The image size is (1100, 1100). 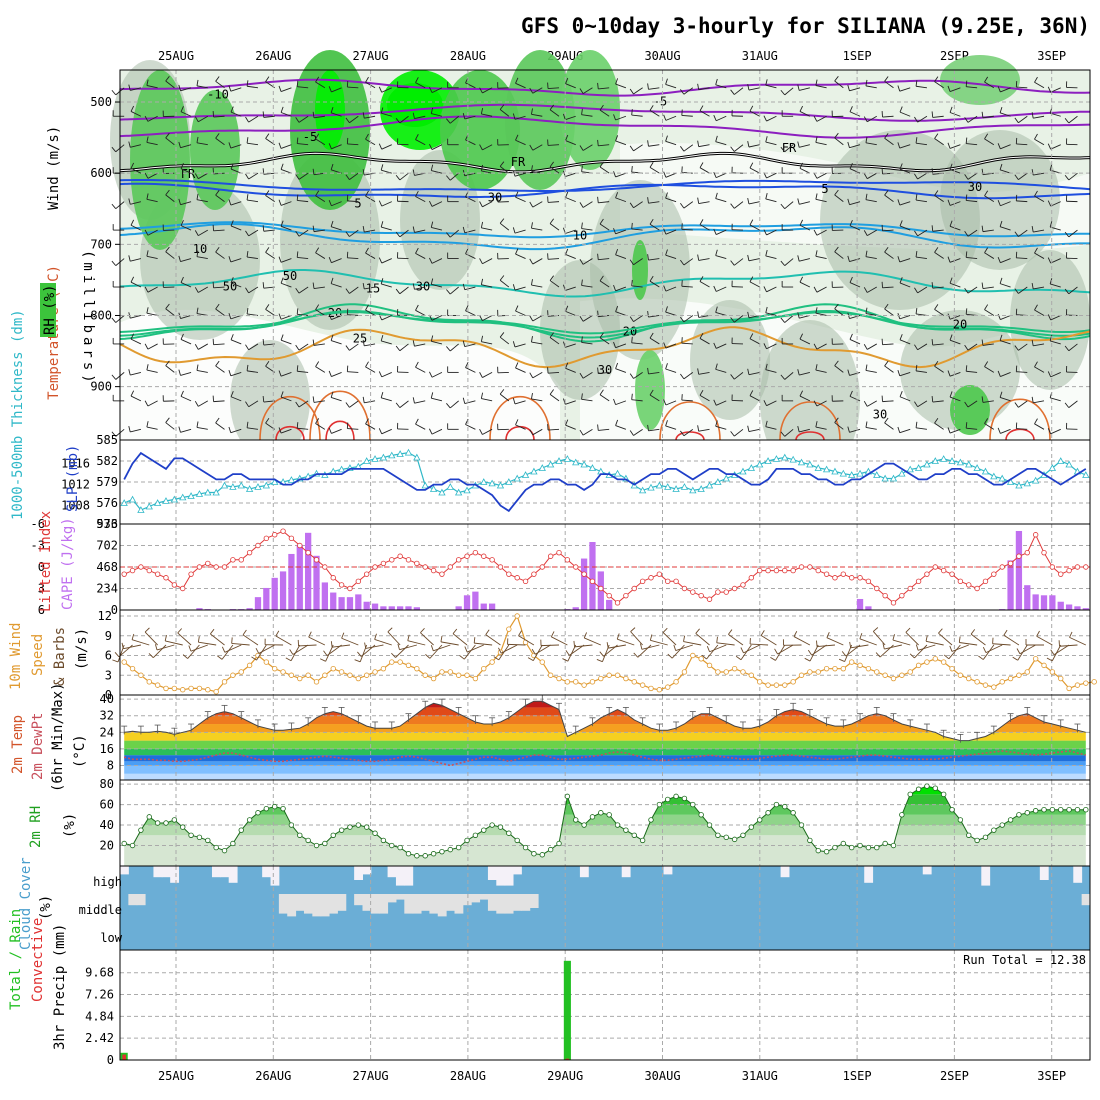 What do you see at coordinates (107, 846) in the screenshot?
I see `rh-tick-label: 20` at bounding box center [107, 846].